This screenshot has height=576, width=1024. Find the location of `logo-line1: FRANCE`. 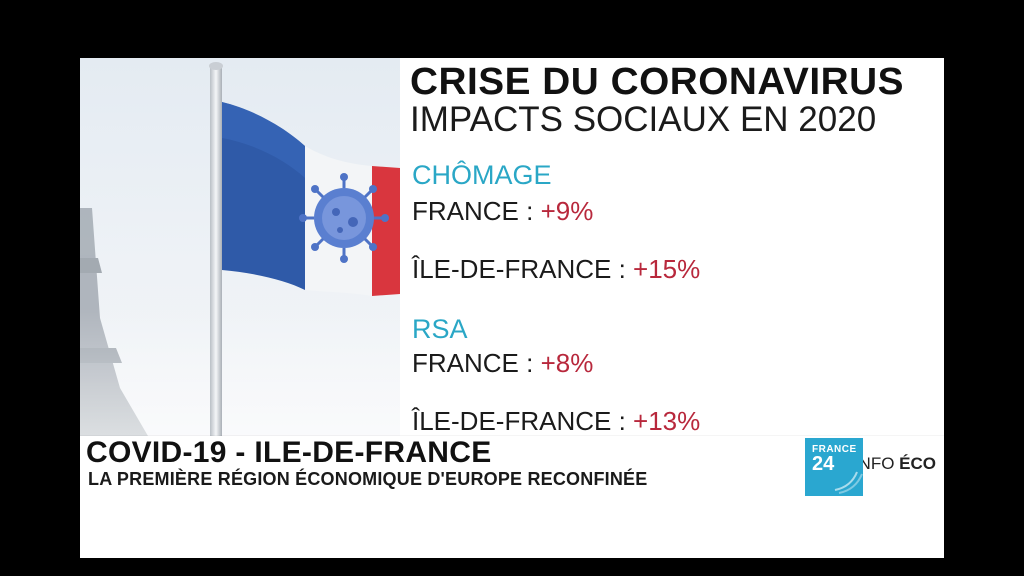

logo-line1: FRANCE is located at coordinates (834, 449).